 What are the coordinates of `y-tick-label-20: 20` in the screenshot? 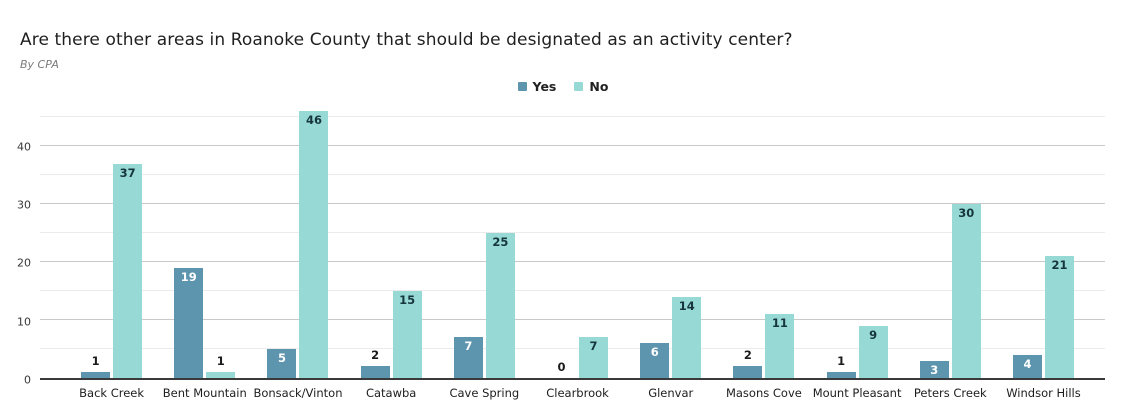 It's located at (24, 263).